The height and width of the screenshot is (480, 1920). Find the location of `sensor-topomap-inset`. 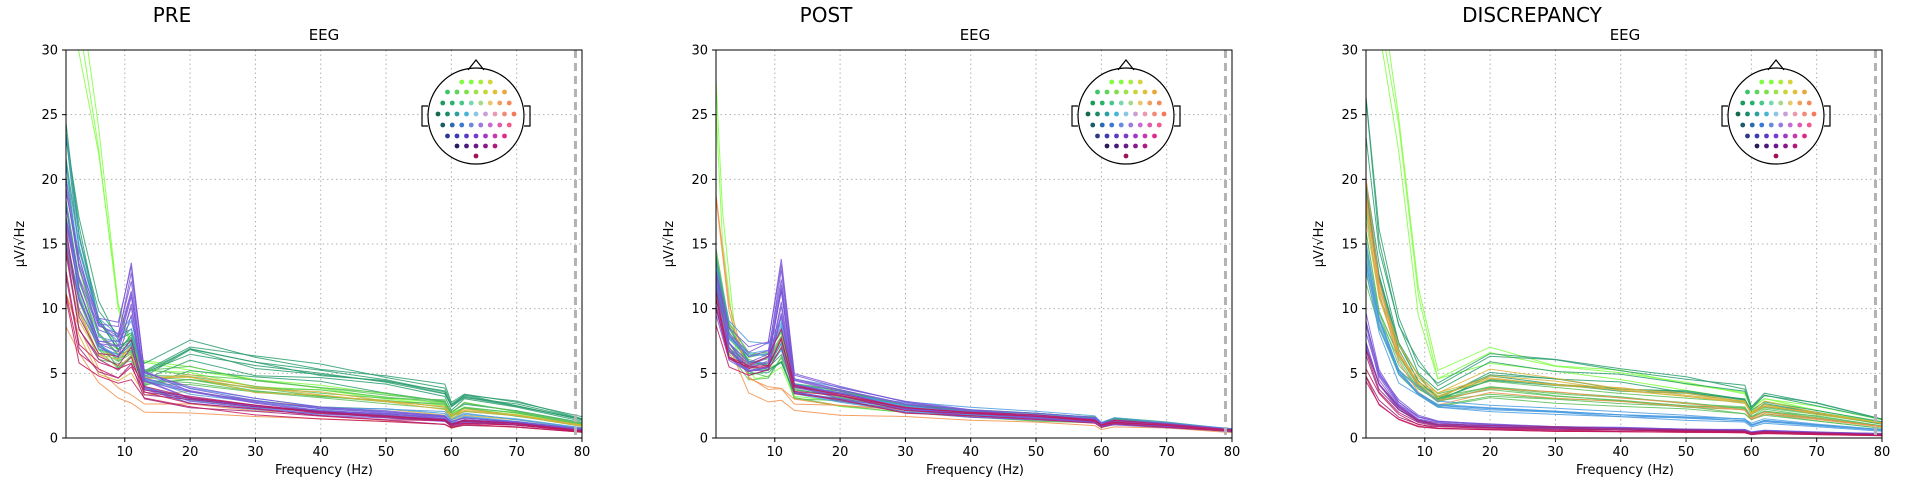

sensor-topomap-inset is located at coordinates (1776, 112).